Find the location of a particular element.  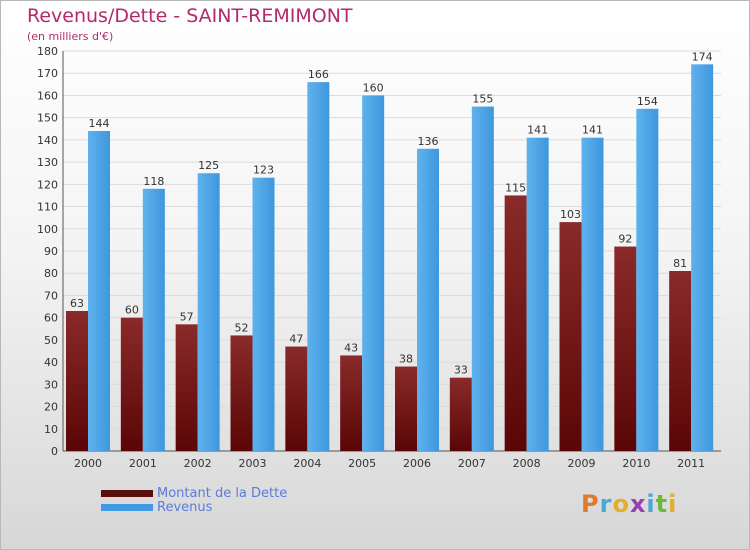

x-tick-label: 2004 is located at coordinates (307, 463).